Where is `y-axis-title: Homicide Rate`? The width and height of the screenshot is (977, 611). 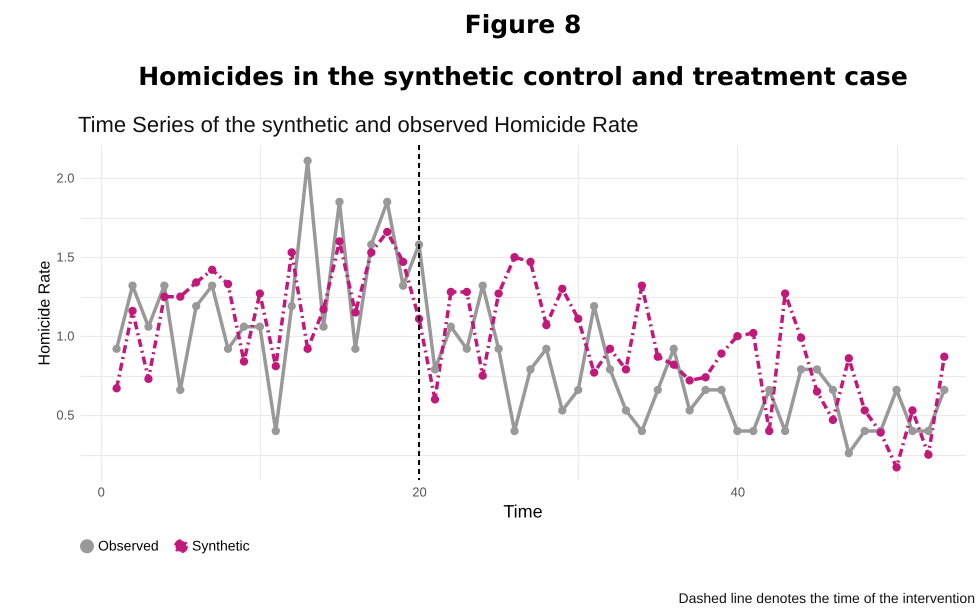
y-axis-title: Homicide Rate is located at coordinates (45, 313).